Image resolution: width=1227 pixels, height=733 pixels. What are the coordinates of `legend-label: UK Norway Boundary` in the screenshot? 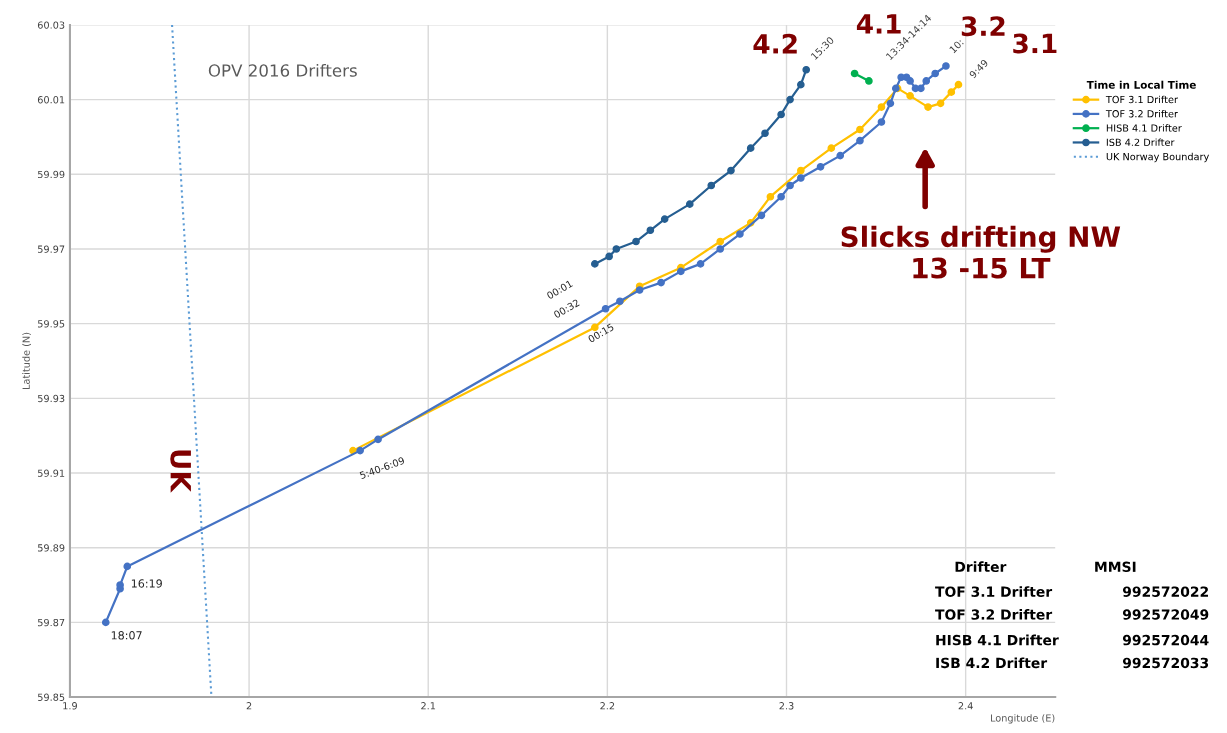 It's located at (1157, 157).